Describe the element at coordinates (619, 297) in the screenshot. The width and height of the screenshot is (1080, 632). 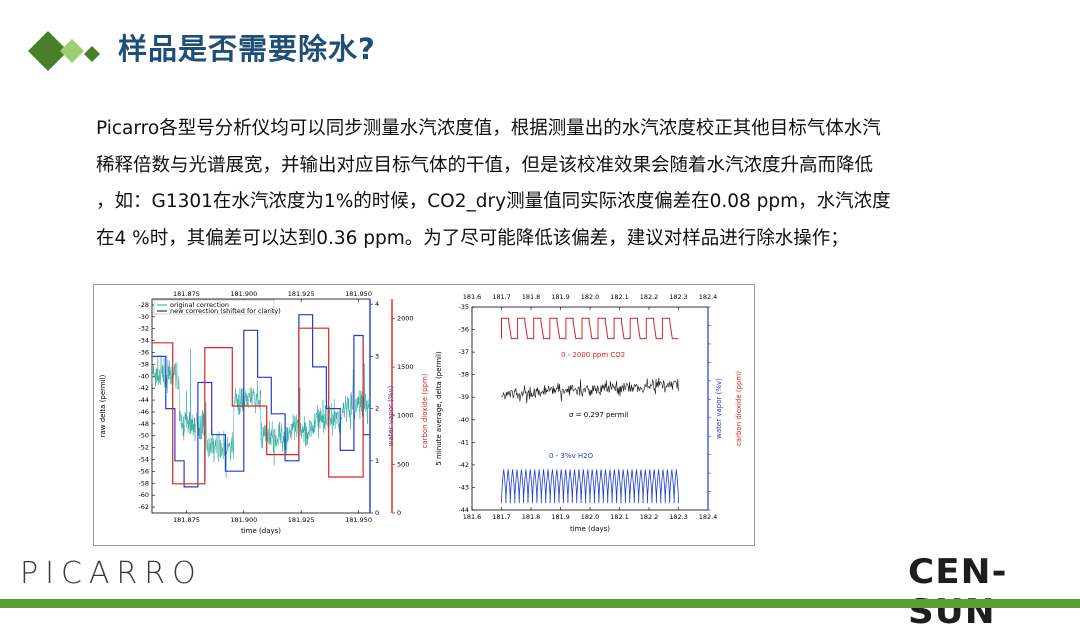
I see `chart2-top-tick-label: 182.1` at that location.